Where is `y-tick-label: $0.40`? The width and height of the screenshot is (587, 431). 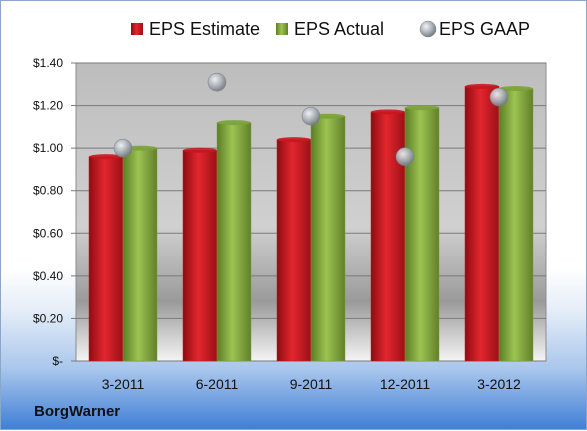
y-tick-label: $0.40 is located at coordinates (48, 276).